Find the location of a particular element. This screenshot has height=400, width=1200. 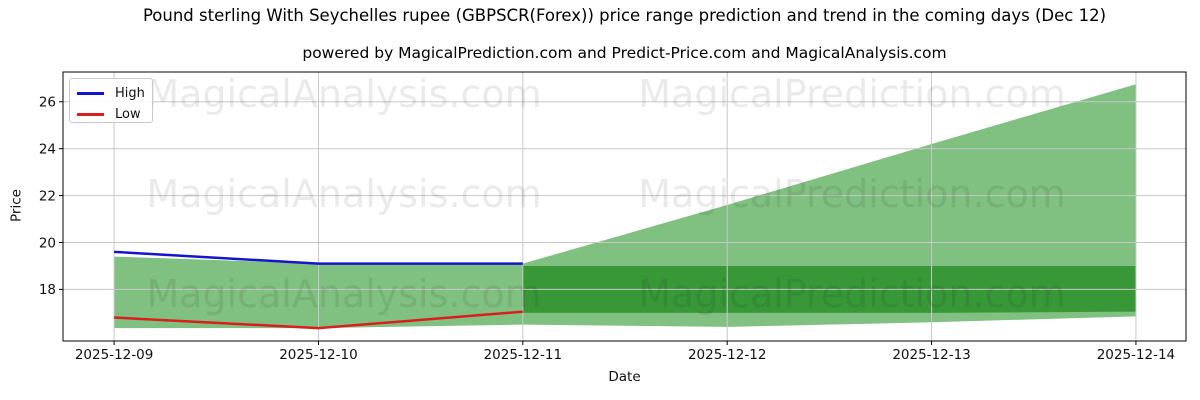

legend-label-high: High is located at coordinates (130, 93).